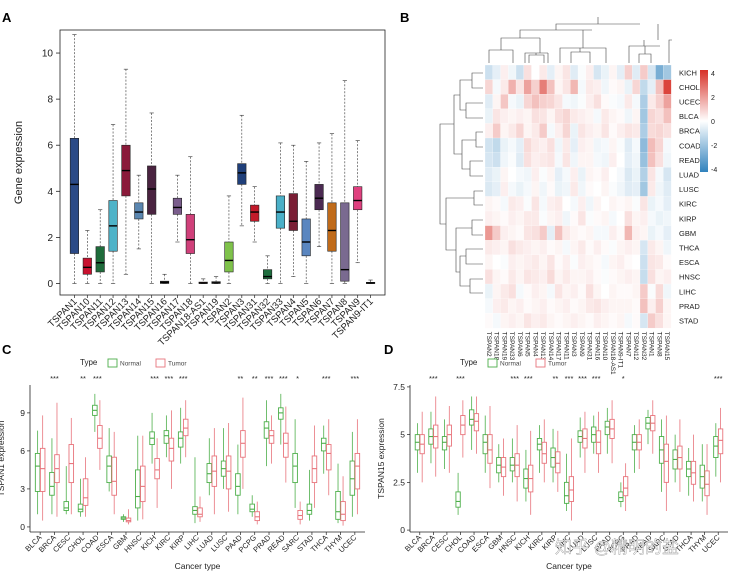  What do you see at coordinates (540, 363) in the screenshot?
I see `legend-swatch` at bounding box center [540, 363].